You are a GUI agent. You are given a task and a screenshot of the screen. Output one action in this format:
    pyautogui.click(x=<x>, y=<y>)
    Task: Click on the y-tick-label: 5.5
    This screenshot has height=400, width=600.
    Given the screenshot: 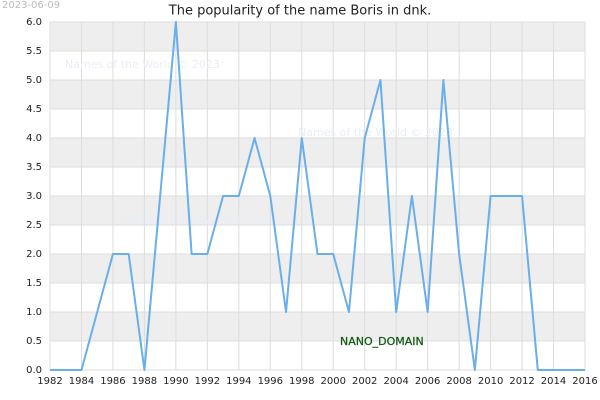 What is the action you would take?
    pyautogui.click(x=34, y=51)
    